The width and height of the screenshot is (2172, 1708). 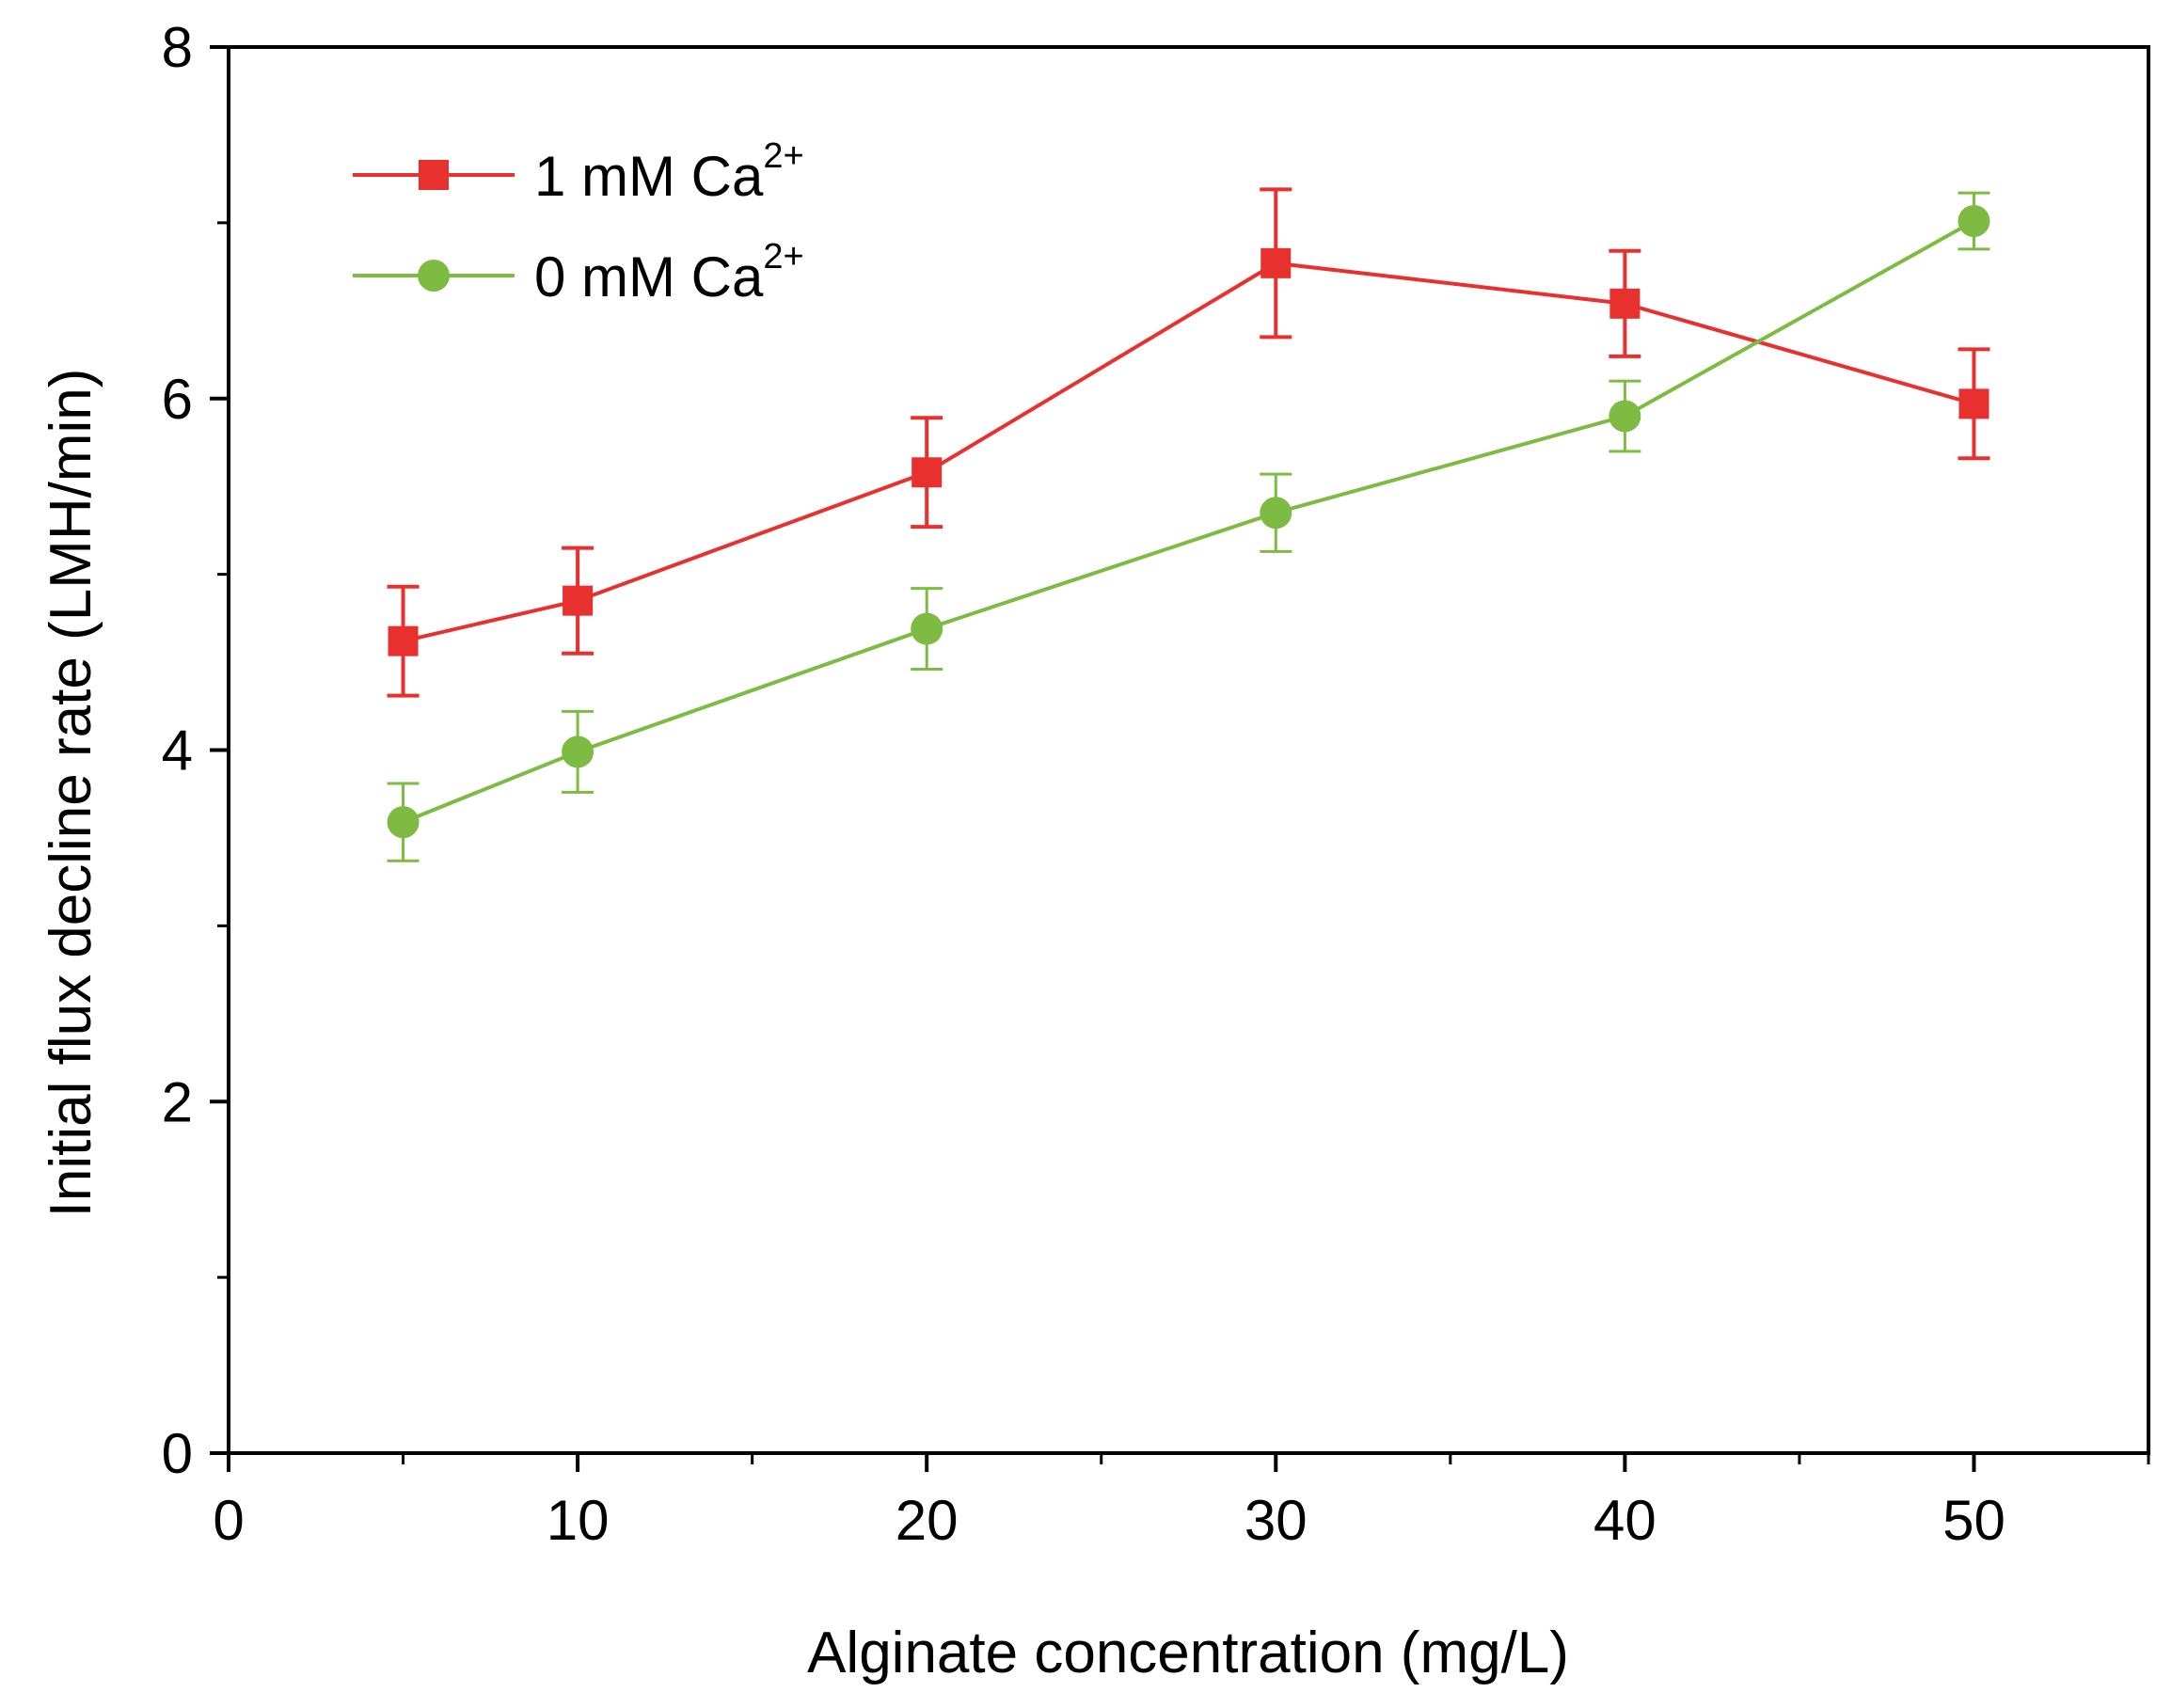 I want to click on y-tick-label-3: 6, so click(x=178, y=400).